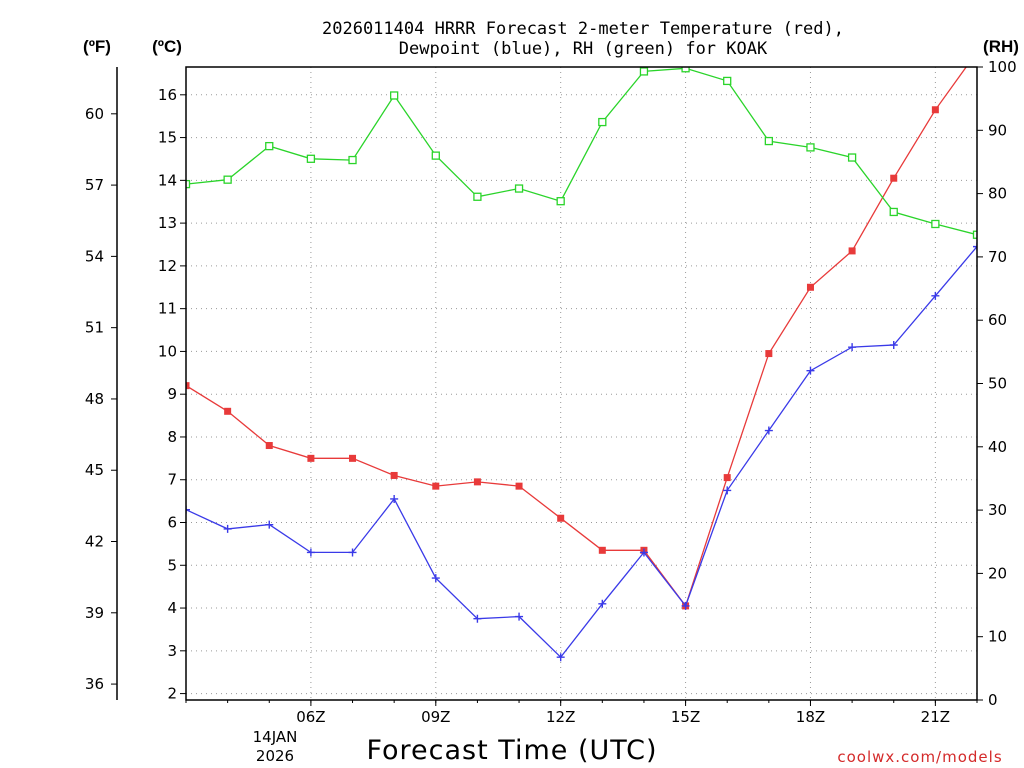  What do you see at coordinates (997, 447) in the screenshot?
I see `rh-tick-label: 40` at bounding box center [997, 447].